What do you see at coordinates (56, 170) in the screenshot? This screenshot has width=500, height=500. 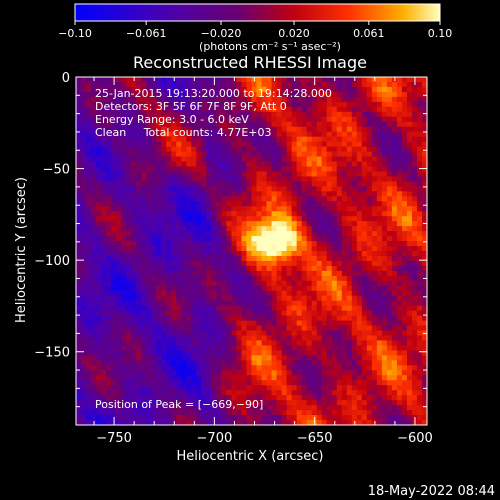 I see `y-tick-label: −50` at bounding box center [56, 170].